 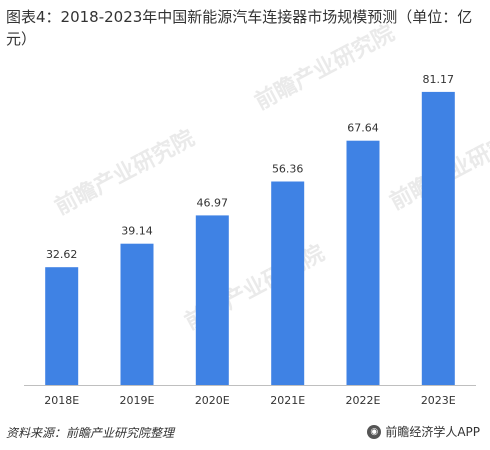 What do you see at coordinates (62, 326) in the screenshot?
I see `bar-2018E` at bounding box center [62, 326].